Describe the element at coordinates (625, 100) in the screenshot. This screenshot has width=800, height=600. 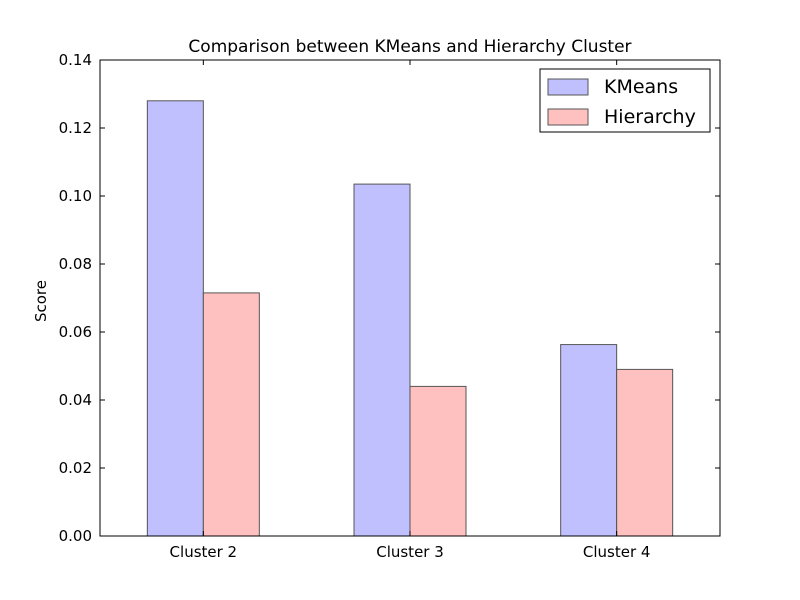
I see `legend: KMeans Hierarchy` at that location.